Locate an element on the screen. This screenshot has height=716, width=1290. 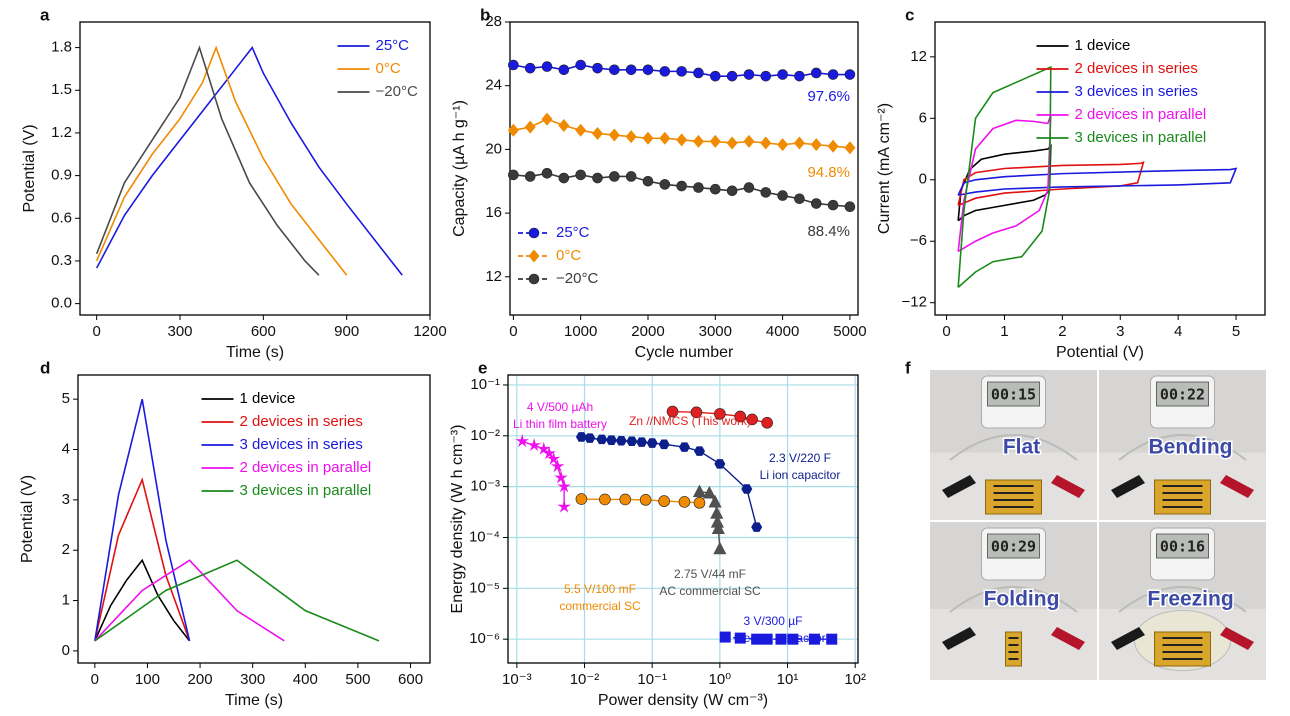
series-label: commercial SC is located at coordinates (600, 606).